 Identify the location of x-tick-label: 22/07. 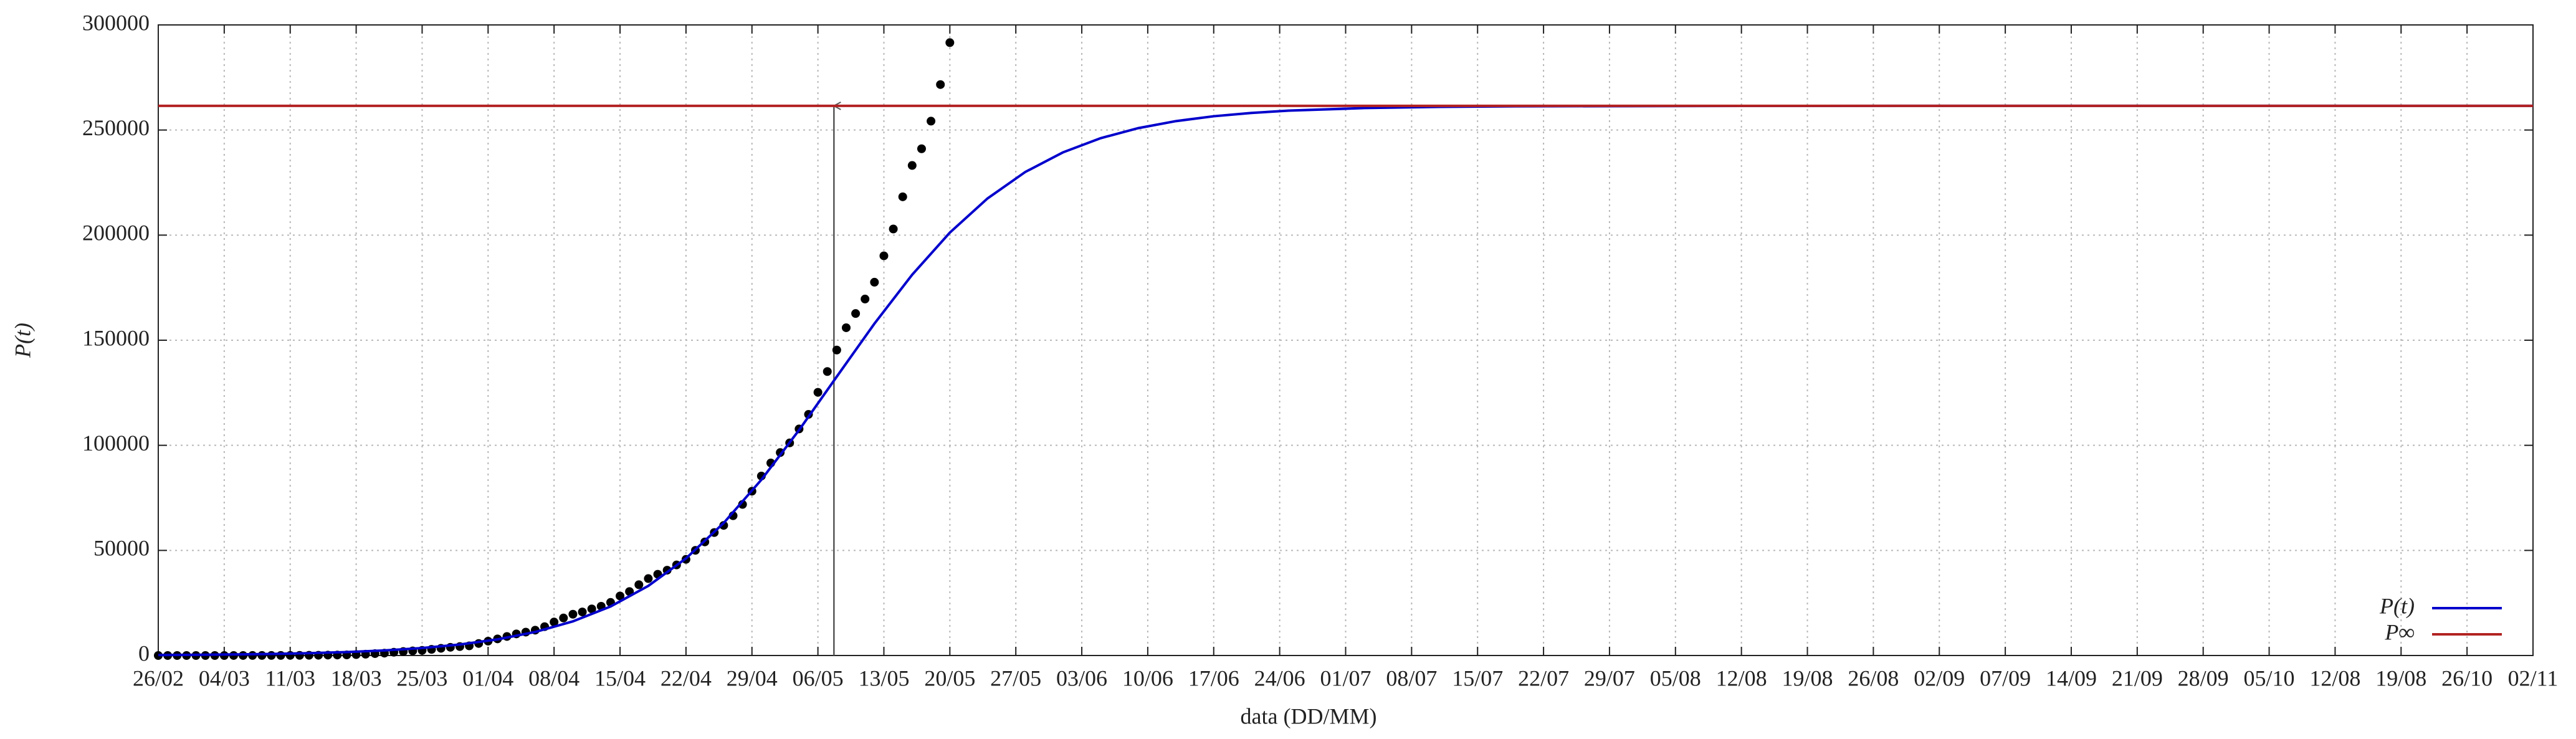
(1543, 677).